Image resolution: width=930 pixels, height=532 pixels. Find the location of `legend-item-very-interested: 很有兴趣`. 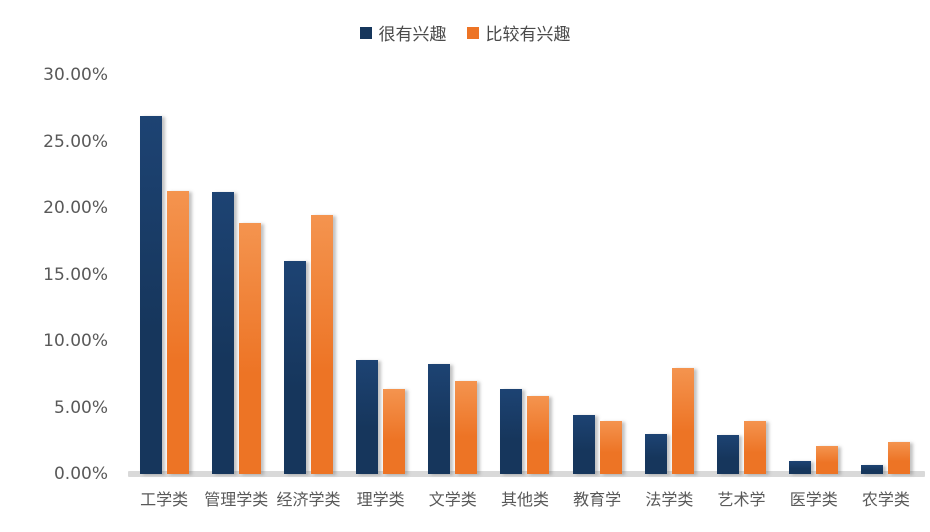

legend-item-very-interested: 很有兴趣 is located at coordinates (403, 32).